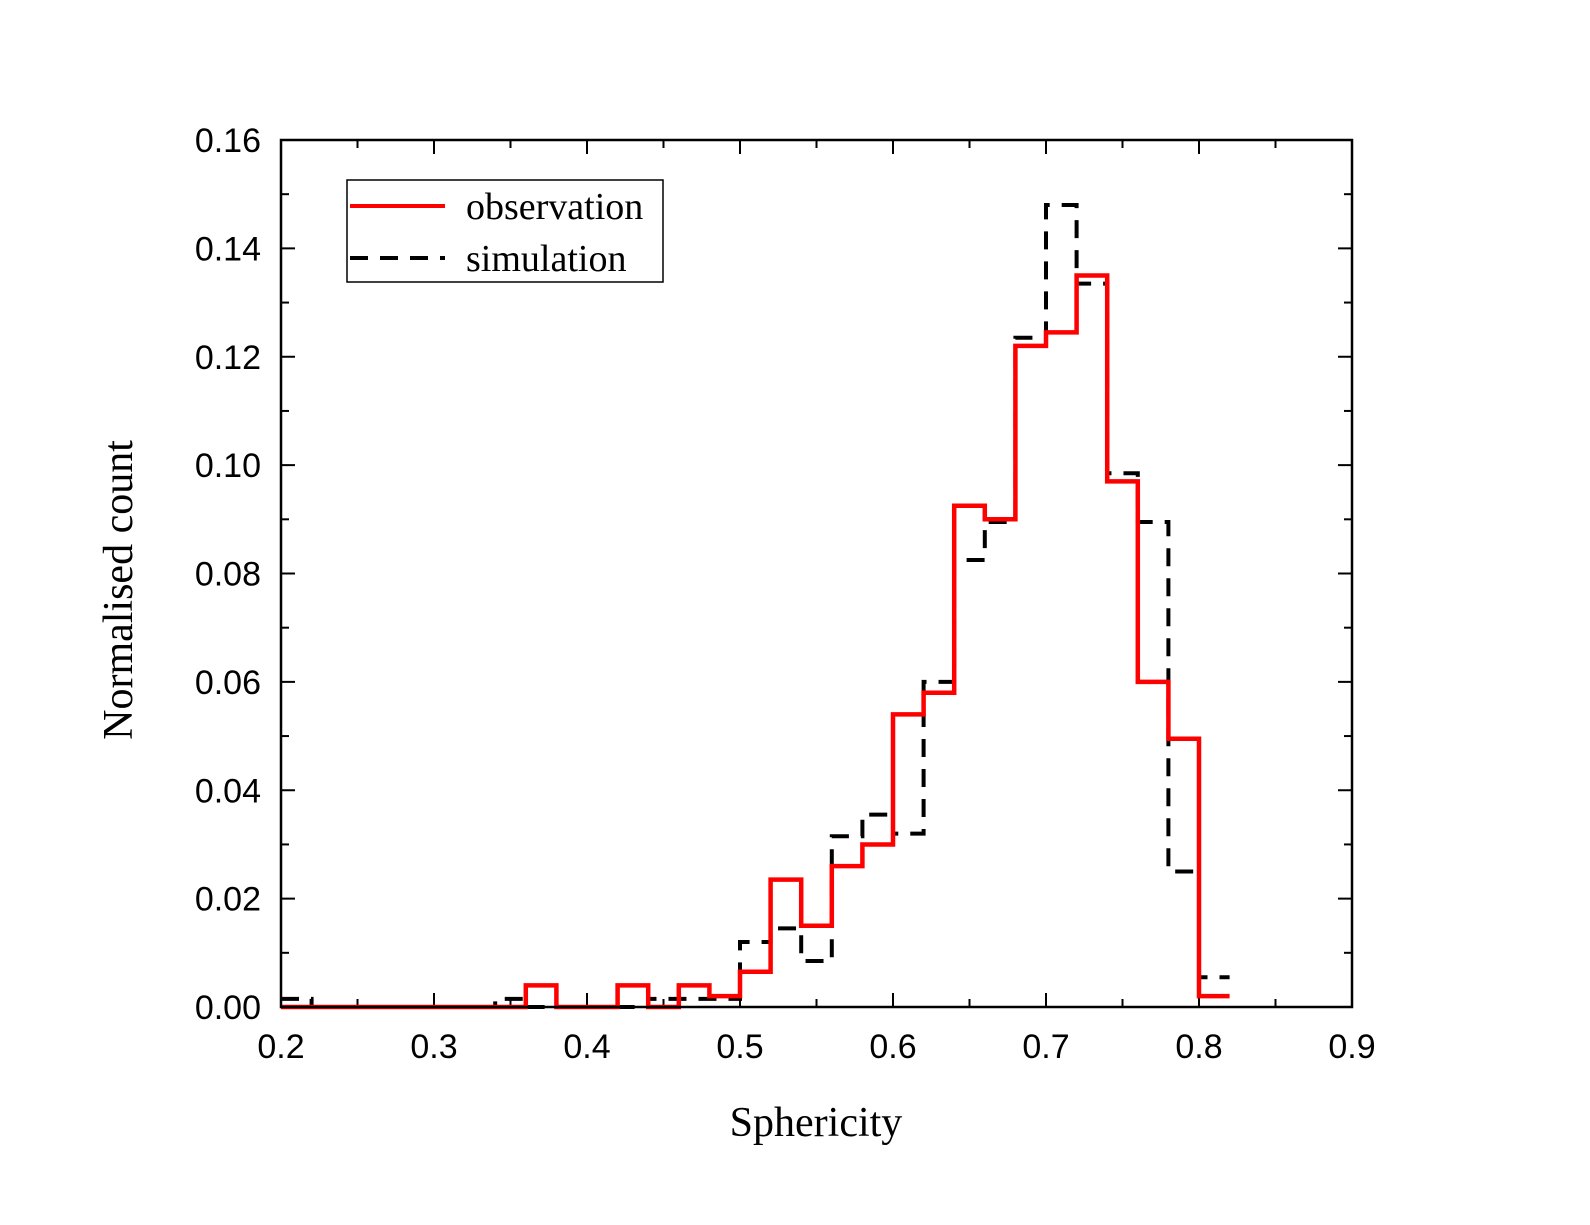 This screenshot has width=1590, height=1225. Describe the element at coordinates (433, 1047) in the screenshot. I see `x-tick-label: 0.3` at that location.